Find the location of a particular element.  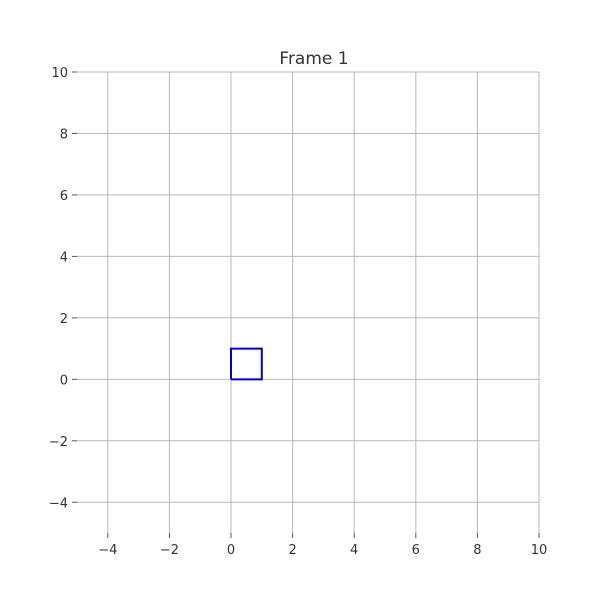

x-tick-label: −4 is located at coordinates (107, 550).